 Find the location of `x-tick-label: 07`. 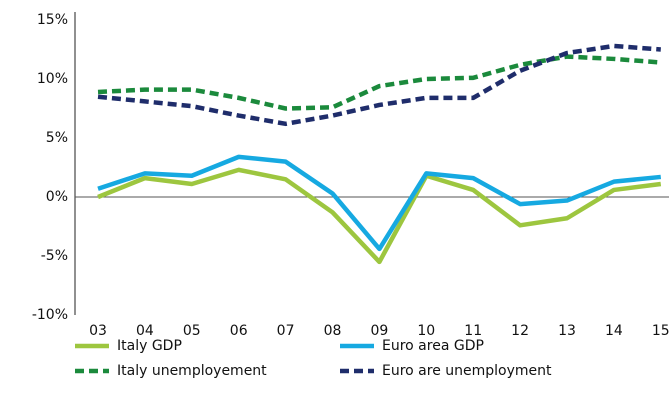

x-tick-label: 07 is located at coordinates (286, 331).